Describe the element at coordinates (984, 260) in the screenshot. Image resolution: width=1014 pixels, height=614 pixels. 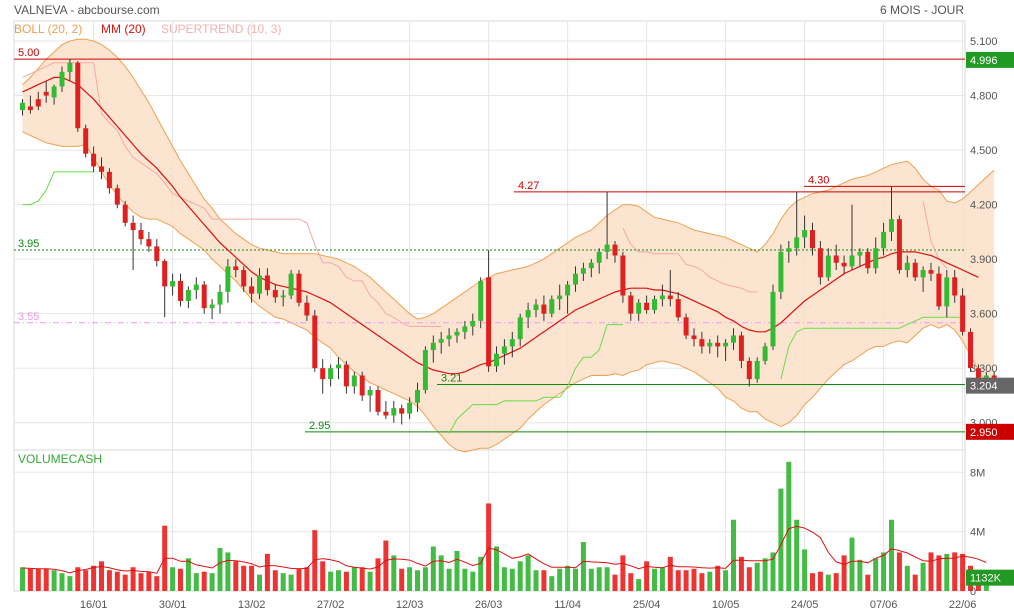
I see `price-tick-label: 3.900` at that location.